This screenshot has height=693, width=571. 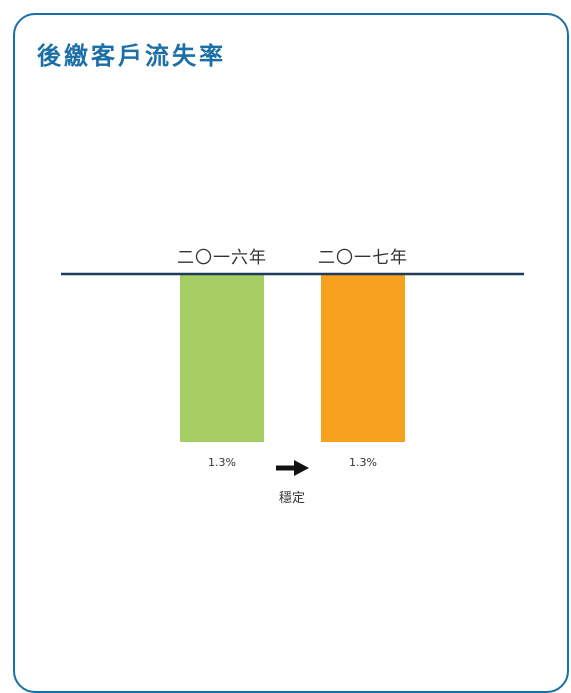 I want to click on value-label-2: 1.3%, so click(x=363, y=462).